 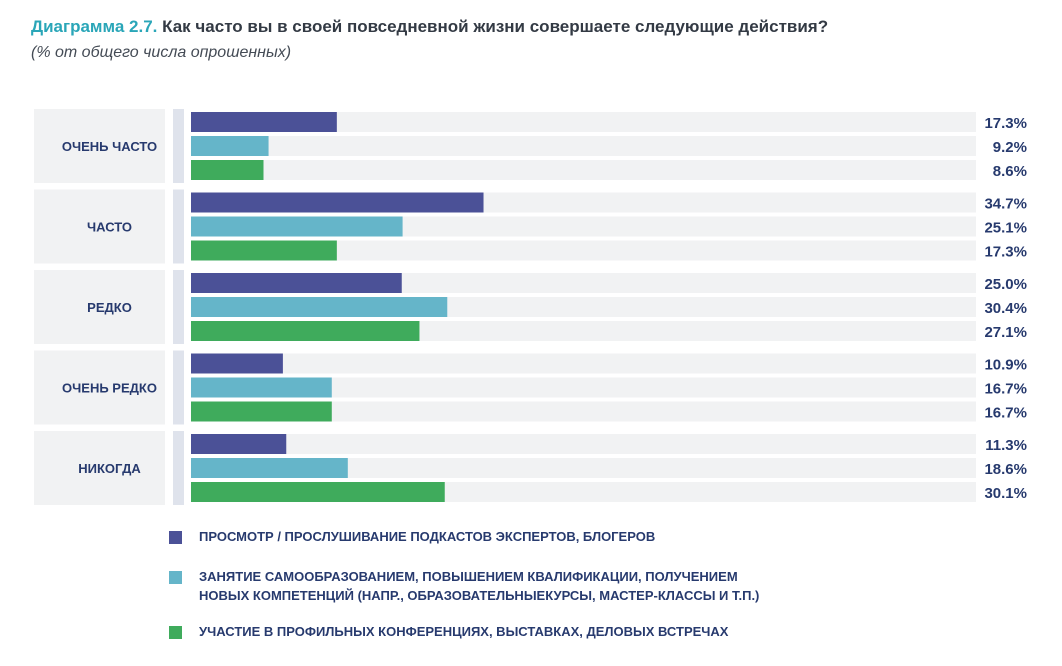 I want to click on bar-value-label: 30.4%, so click(x=1005, y=308).